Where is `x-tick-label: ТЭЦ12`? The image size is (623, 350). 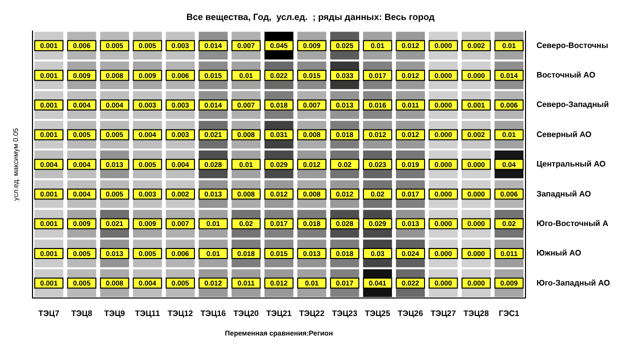
x-tick-label: ТЭЦ12 is located at coordinates (181, 313).